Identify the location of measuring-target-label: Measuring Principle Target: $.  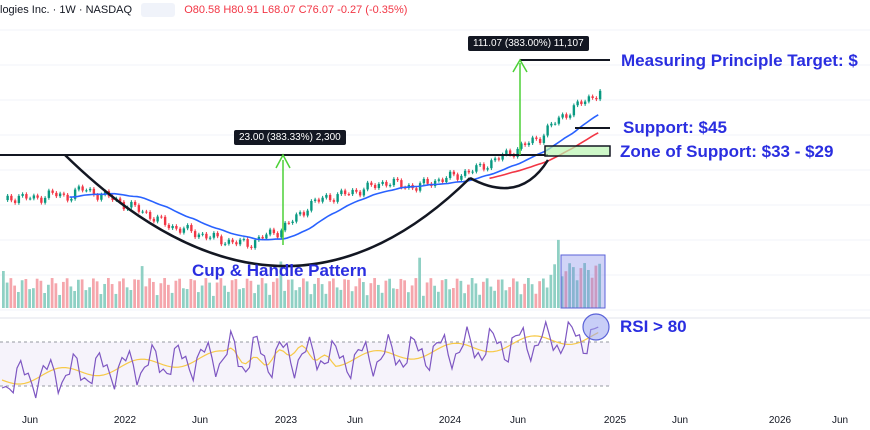
(739, 60).